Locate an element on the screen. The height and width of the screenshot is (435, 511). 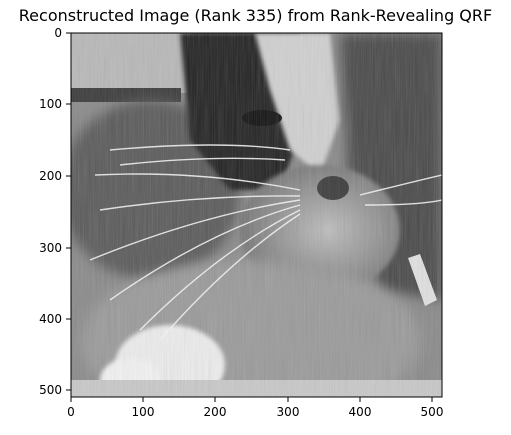
x-tick: 300 is located at coordinates (288, 408).